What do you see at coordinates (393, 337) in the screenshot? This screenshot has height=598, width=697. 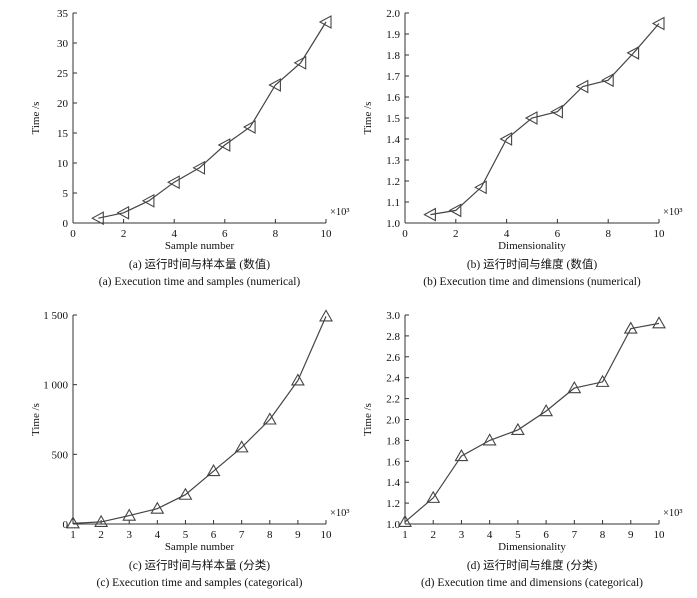 I see `y-tick-label: 2.8` at bounding box center [393, 337].